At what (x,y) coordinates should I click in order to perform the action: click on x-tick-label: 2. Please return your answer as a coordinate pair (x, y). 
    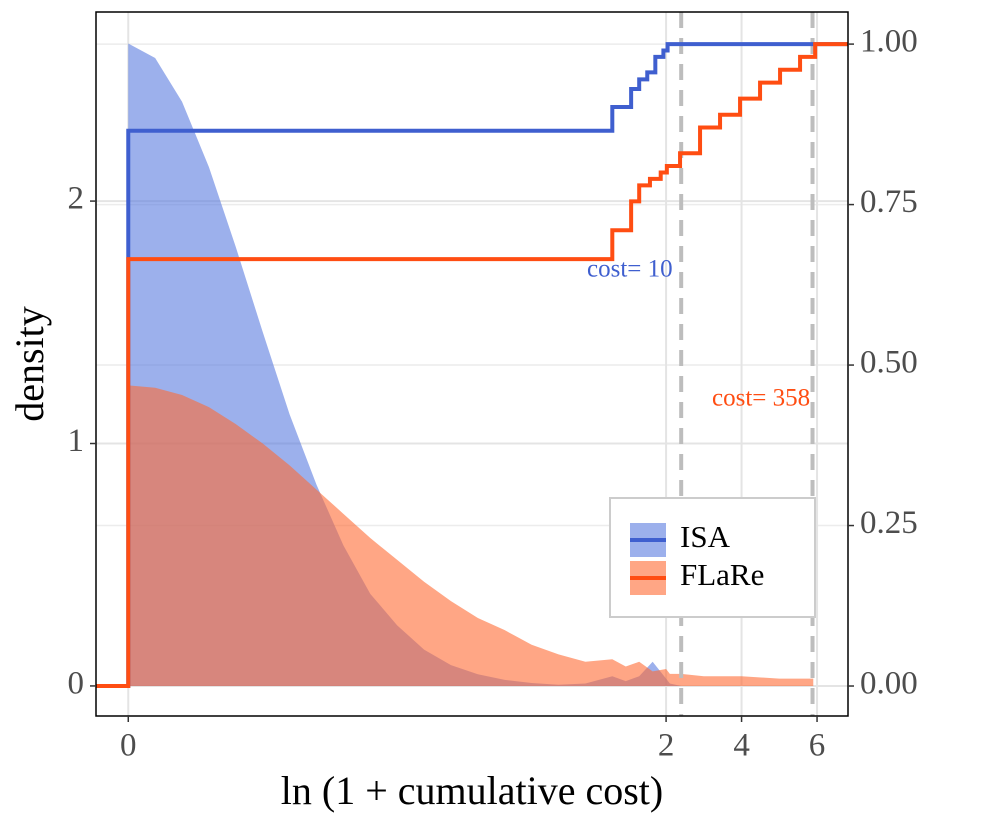
    Looking at the image, I should click on (666, 746).